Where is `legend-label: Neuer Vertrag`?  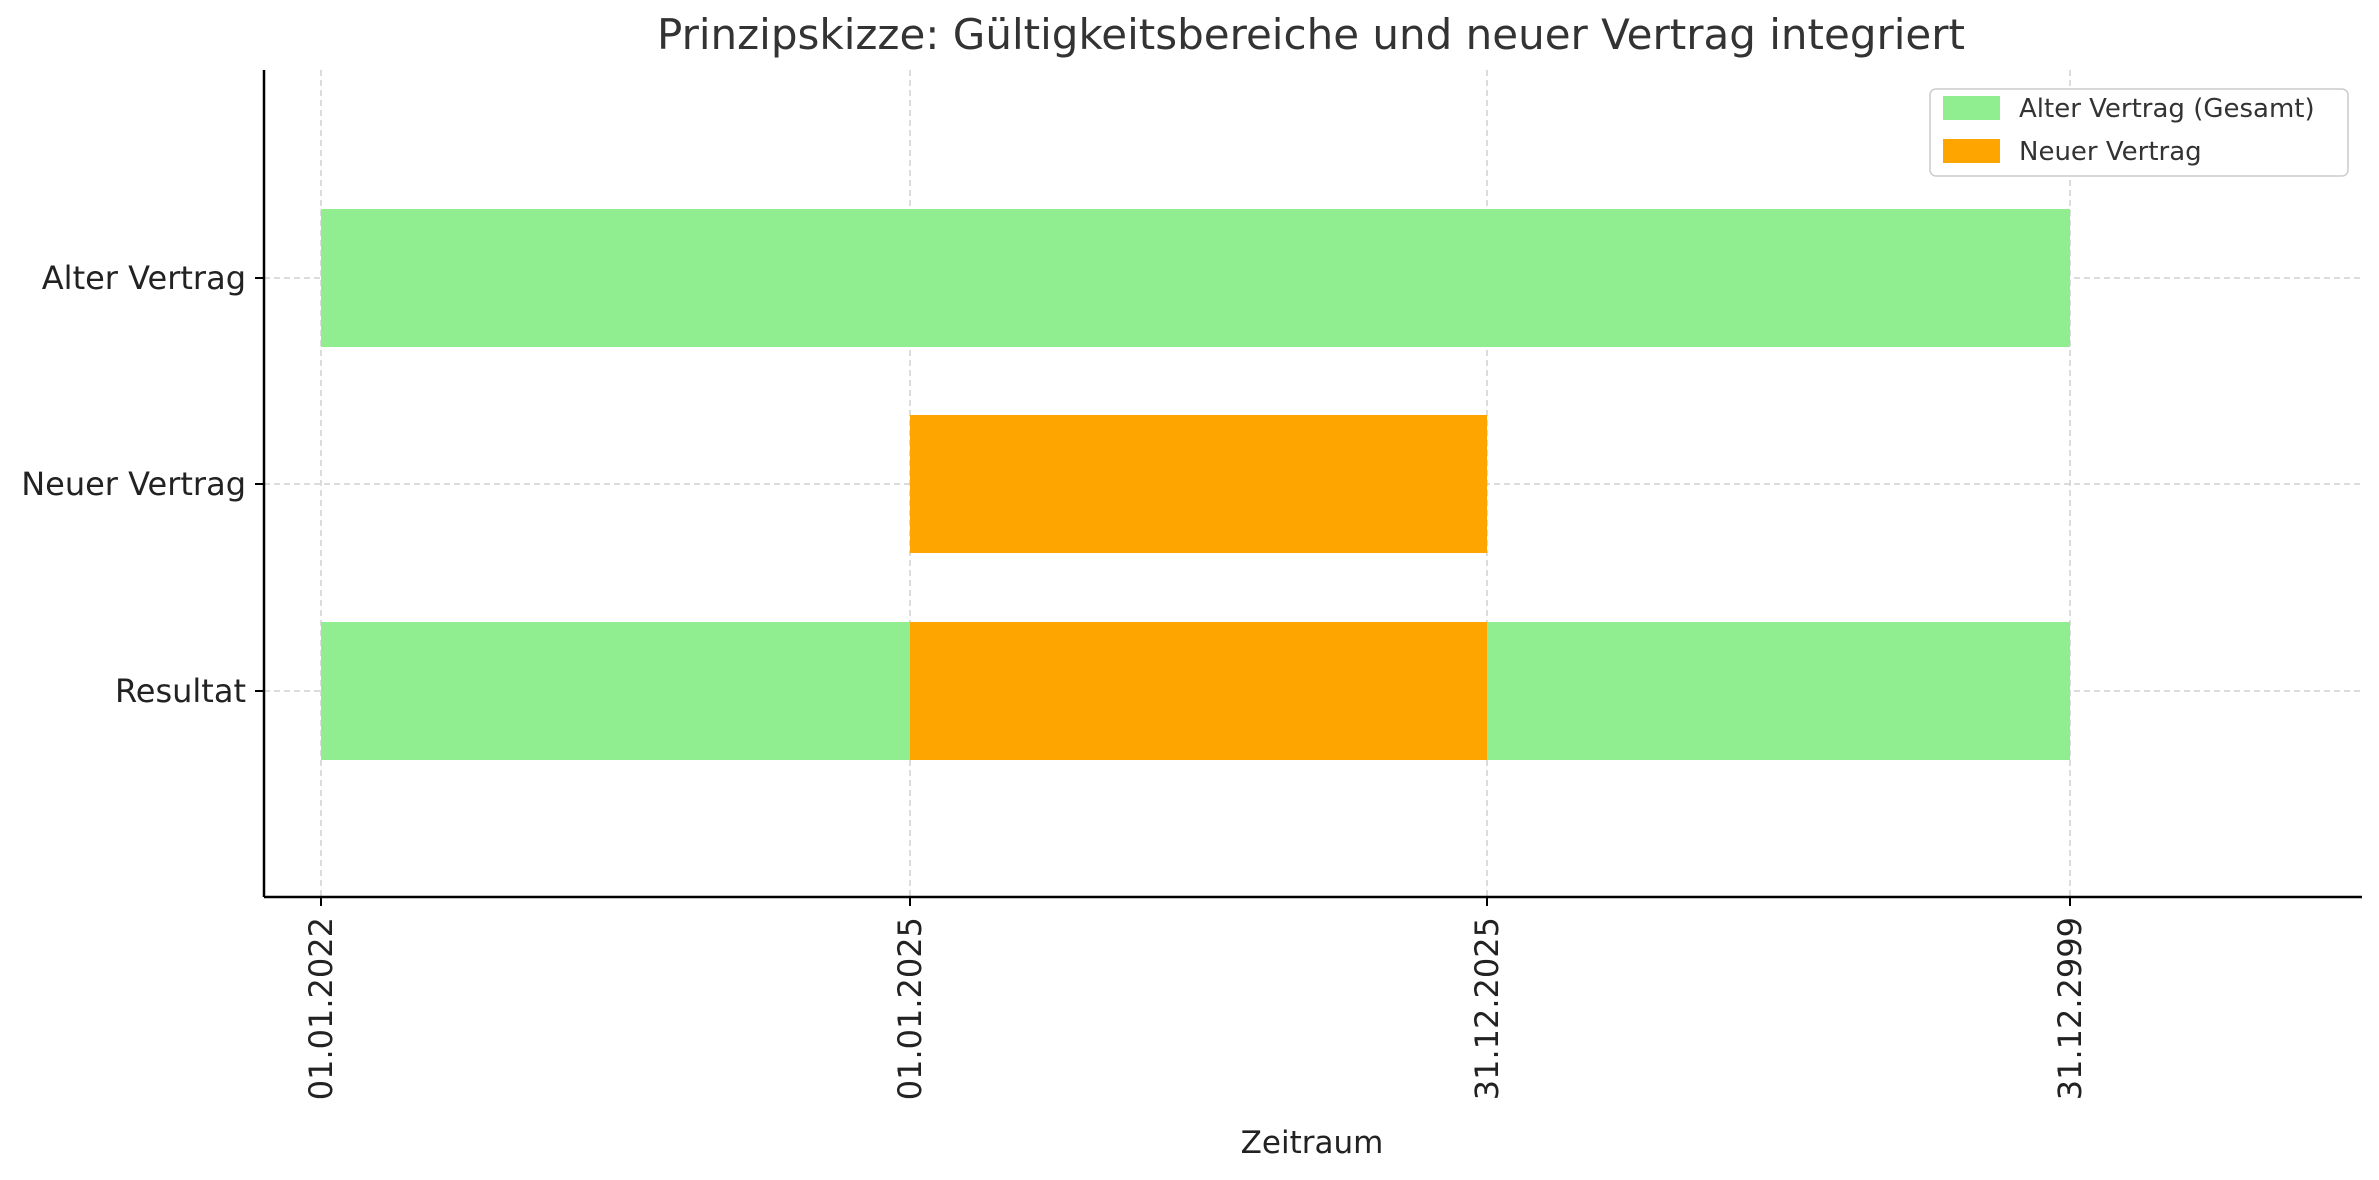 legend-label: Neuer Vertrag is located at coordinates (2110, 152).